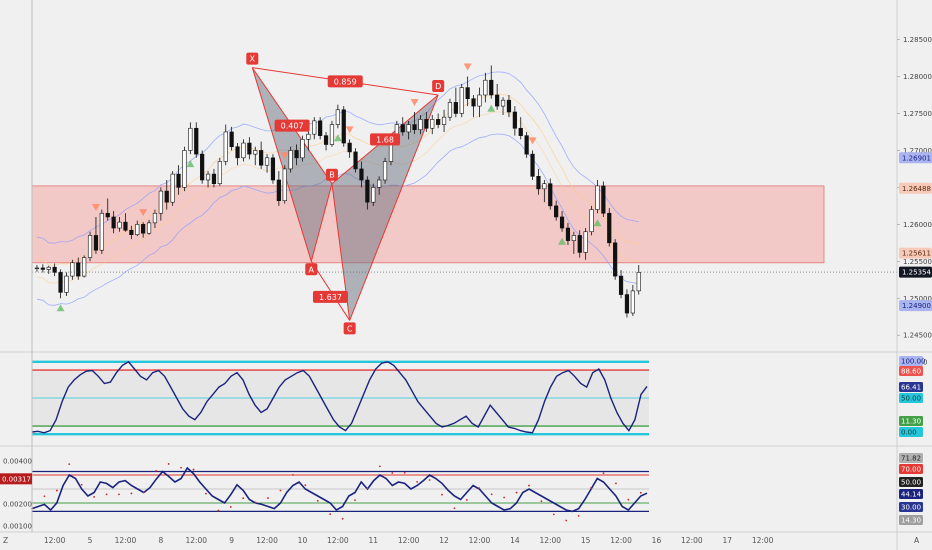 Image resolution: width=932 pixels, height=550 pixels. What do you see at coordinates (911, 388) in the screenshot?
I see `stoch-badge-text: 66.41` at bounding box center [911, 388].